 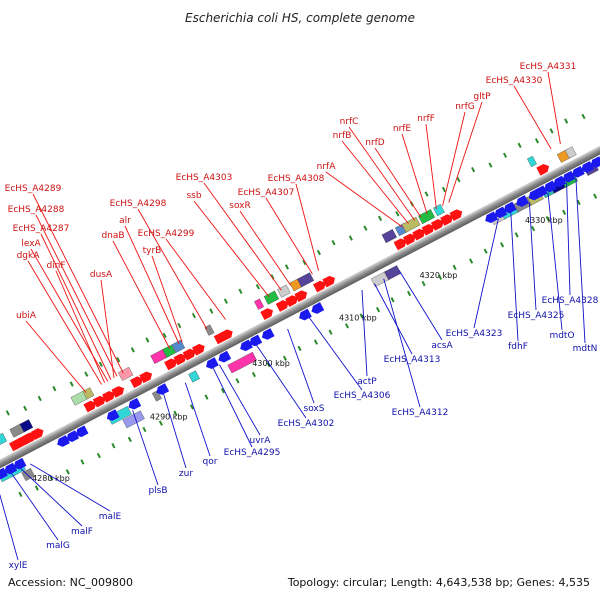 I want to click on top-gene-label: tyrB, so click(x=152, y=251).